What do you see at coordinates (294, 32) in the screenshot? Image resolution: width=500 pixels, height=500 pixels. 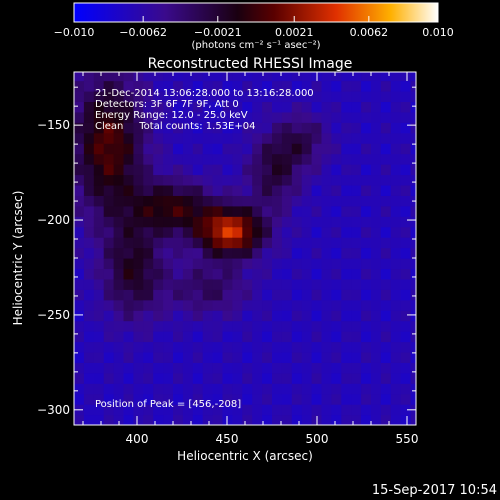 I see `colorbar-tick-label: 0.0021` at bounding box center [294, 32].